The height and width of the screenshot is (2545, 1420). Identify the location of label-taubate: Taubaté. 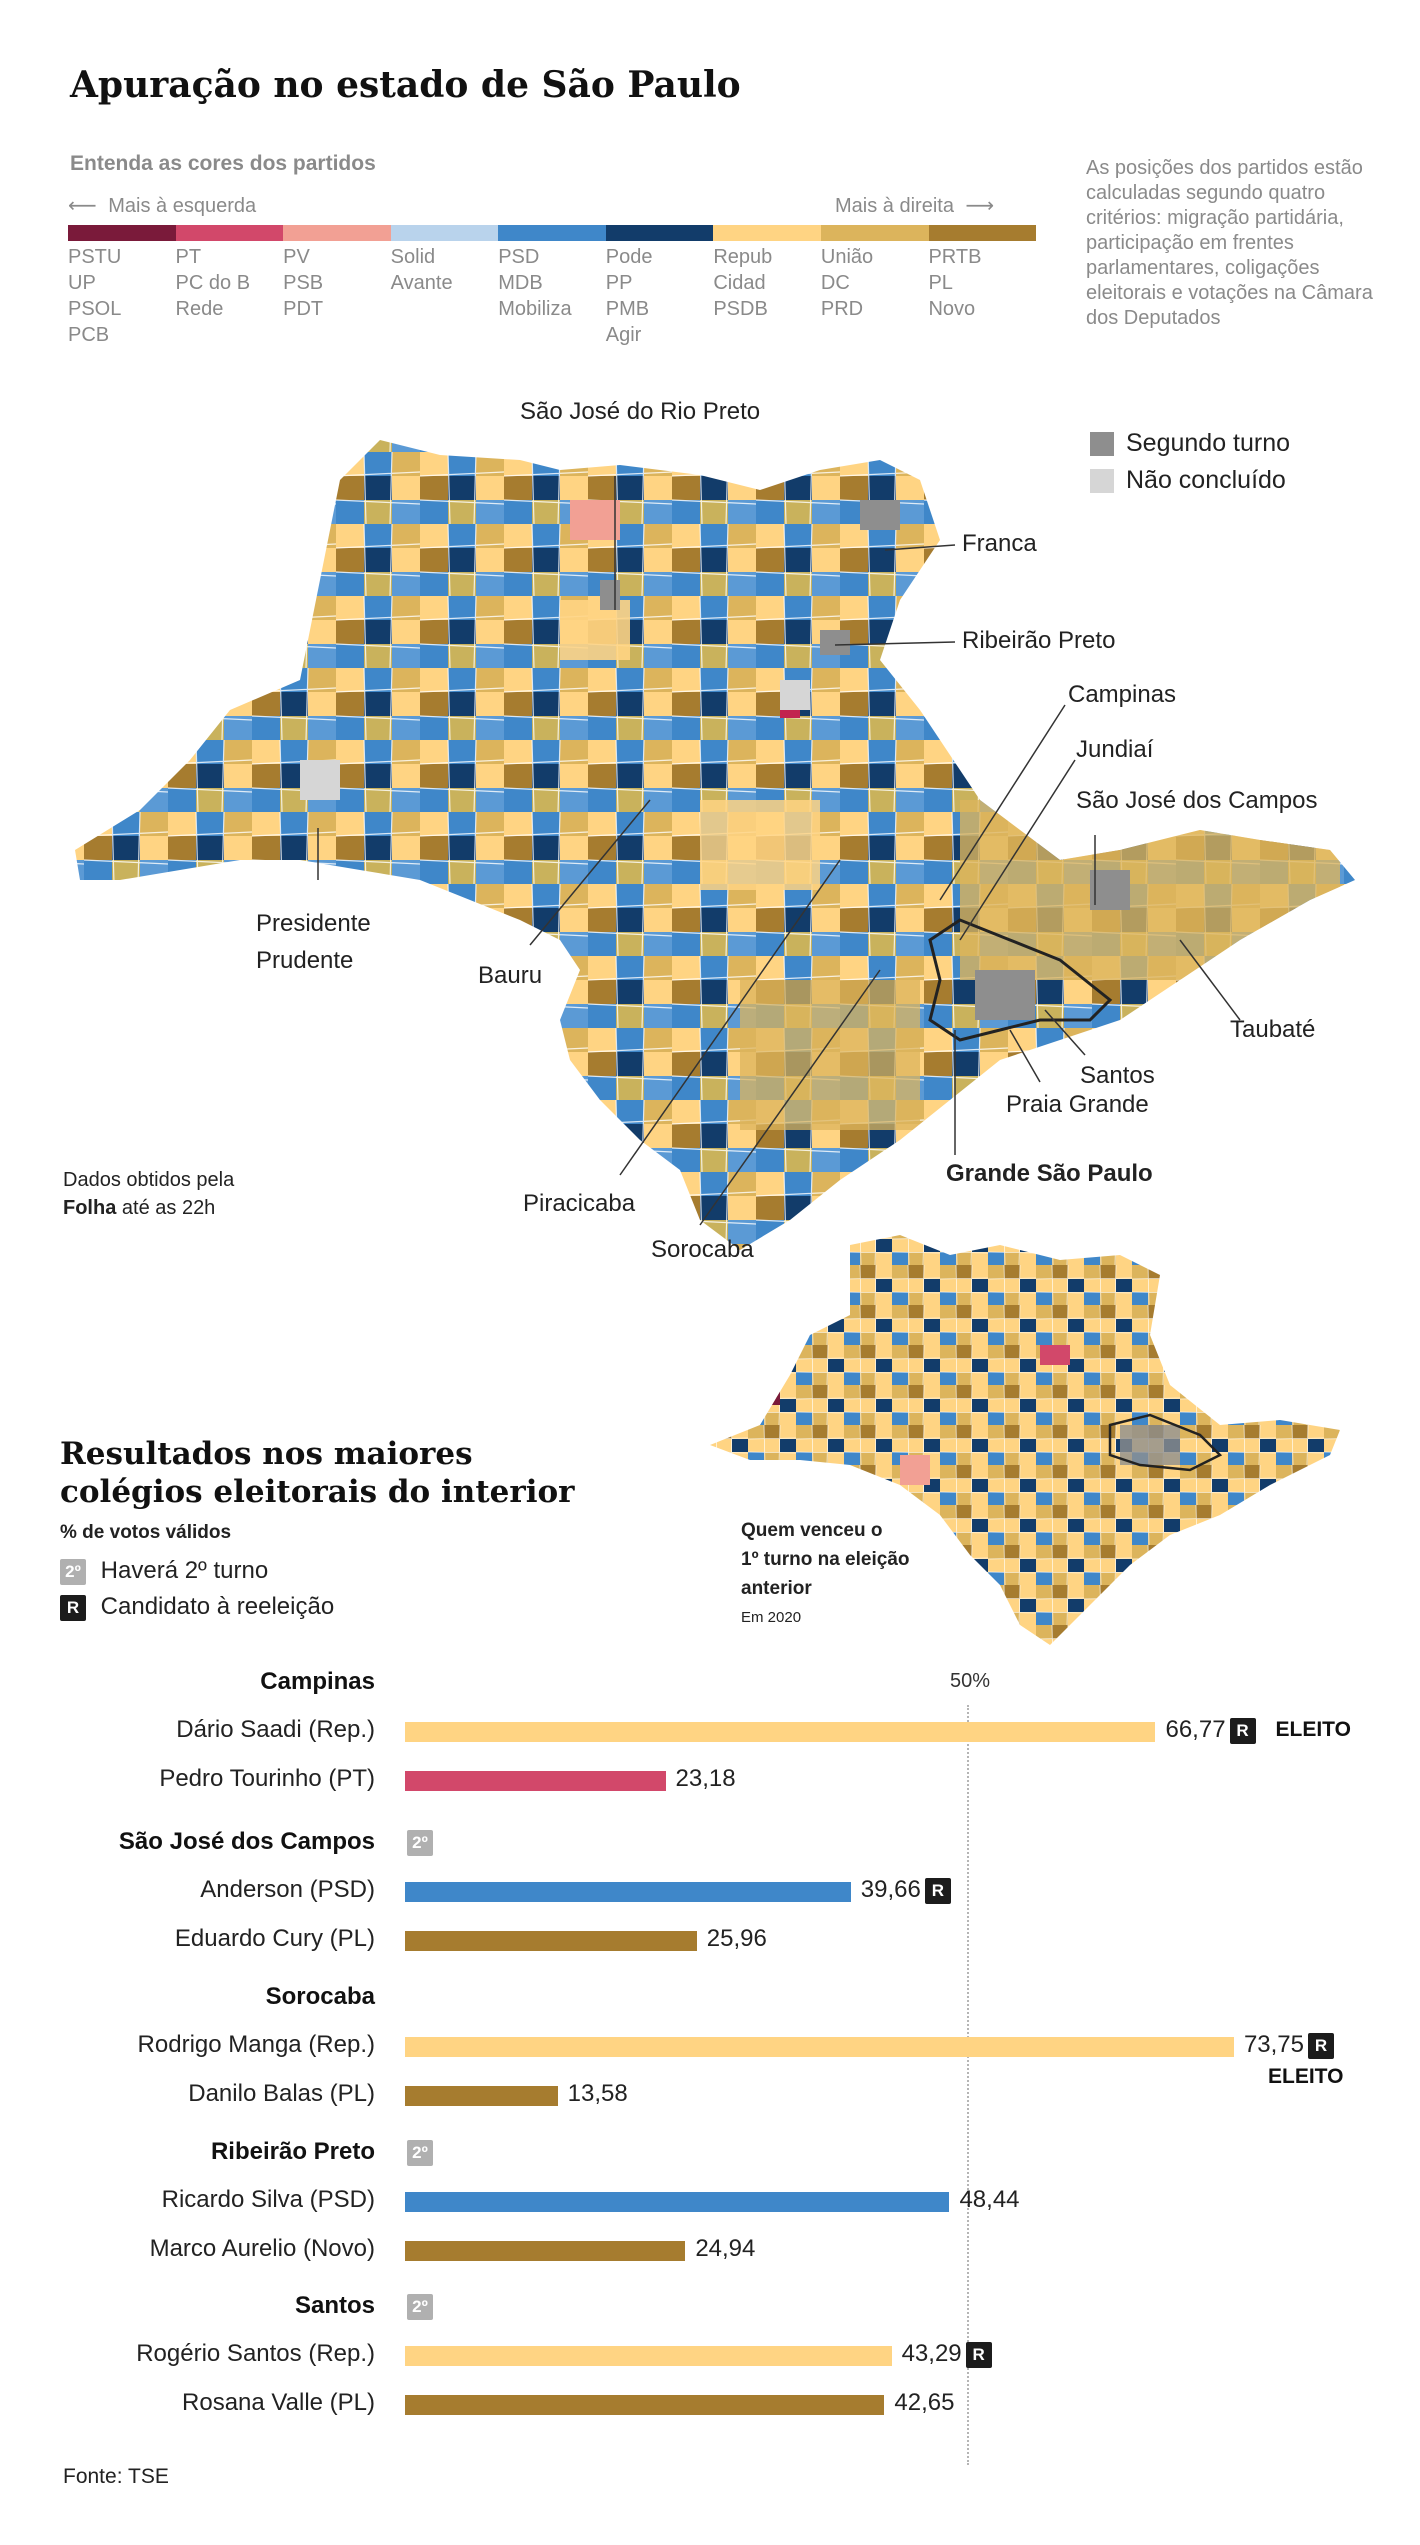
(1273, 1029).